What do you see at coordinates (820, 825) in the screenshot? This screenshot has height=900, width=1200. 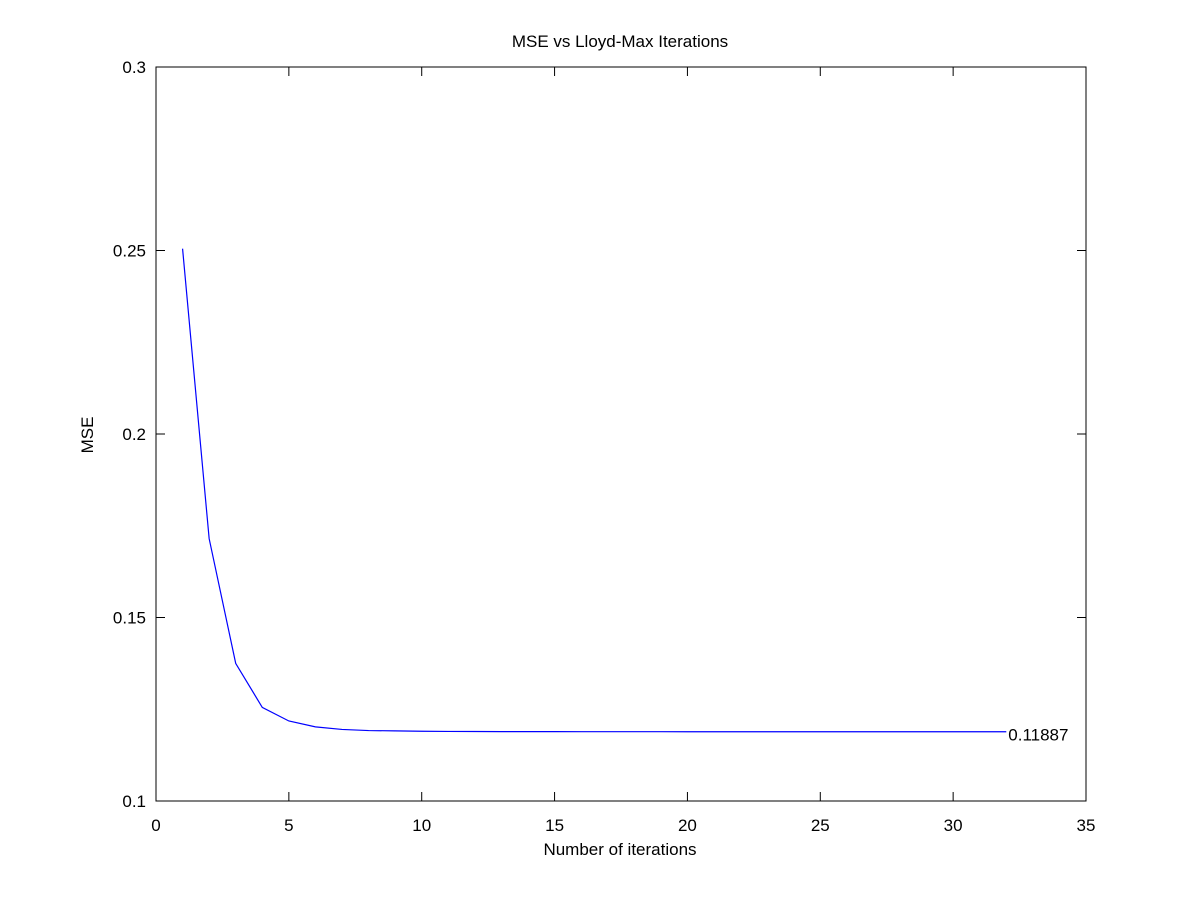 I see `x-tick-label: 25` at bounding box center [820, 825].